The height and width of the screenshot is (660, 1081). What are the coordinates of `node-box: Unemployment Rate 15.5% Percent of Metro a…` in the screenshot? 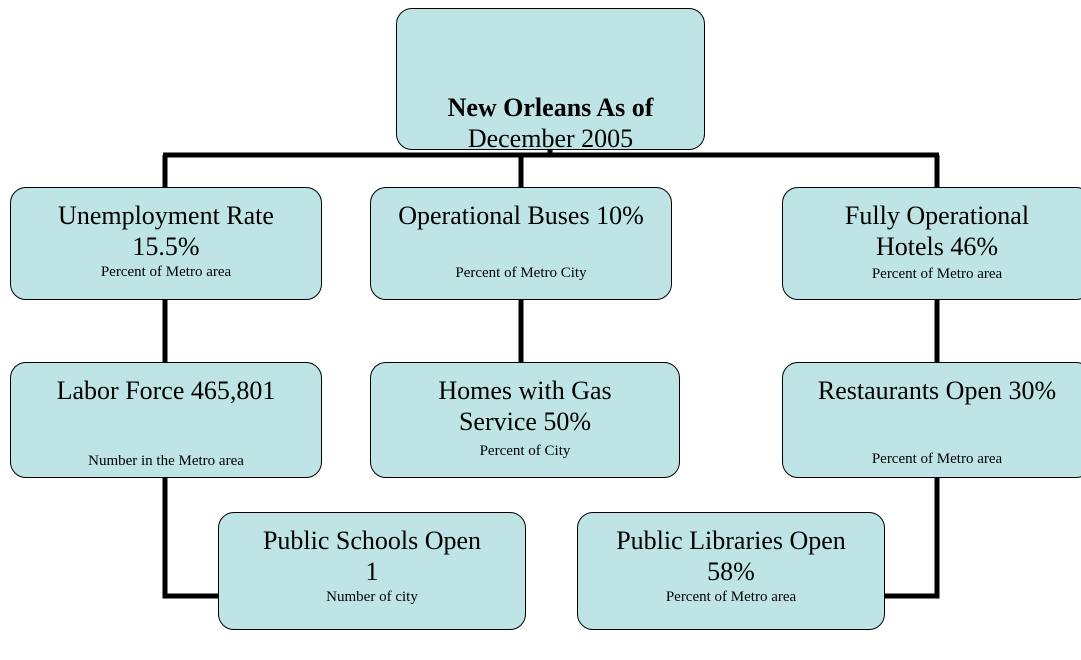 It's located at (166, 243).